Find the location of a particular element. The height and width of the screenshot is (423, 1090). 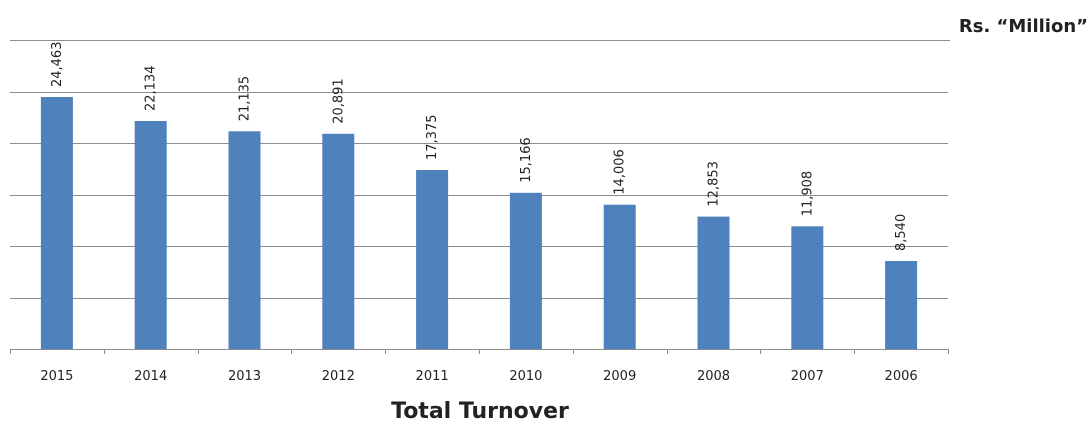

bar-2007 is located at coordinates (807, 287).